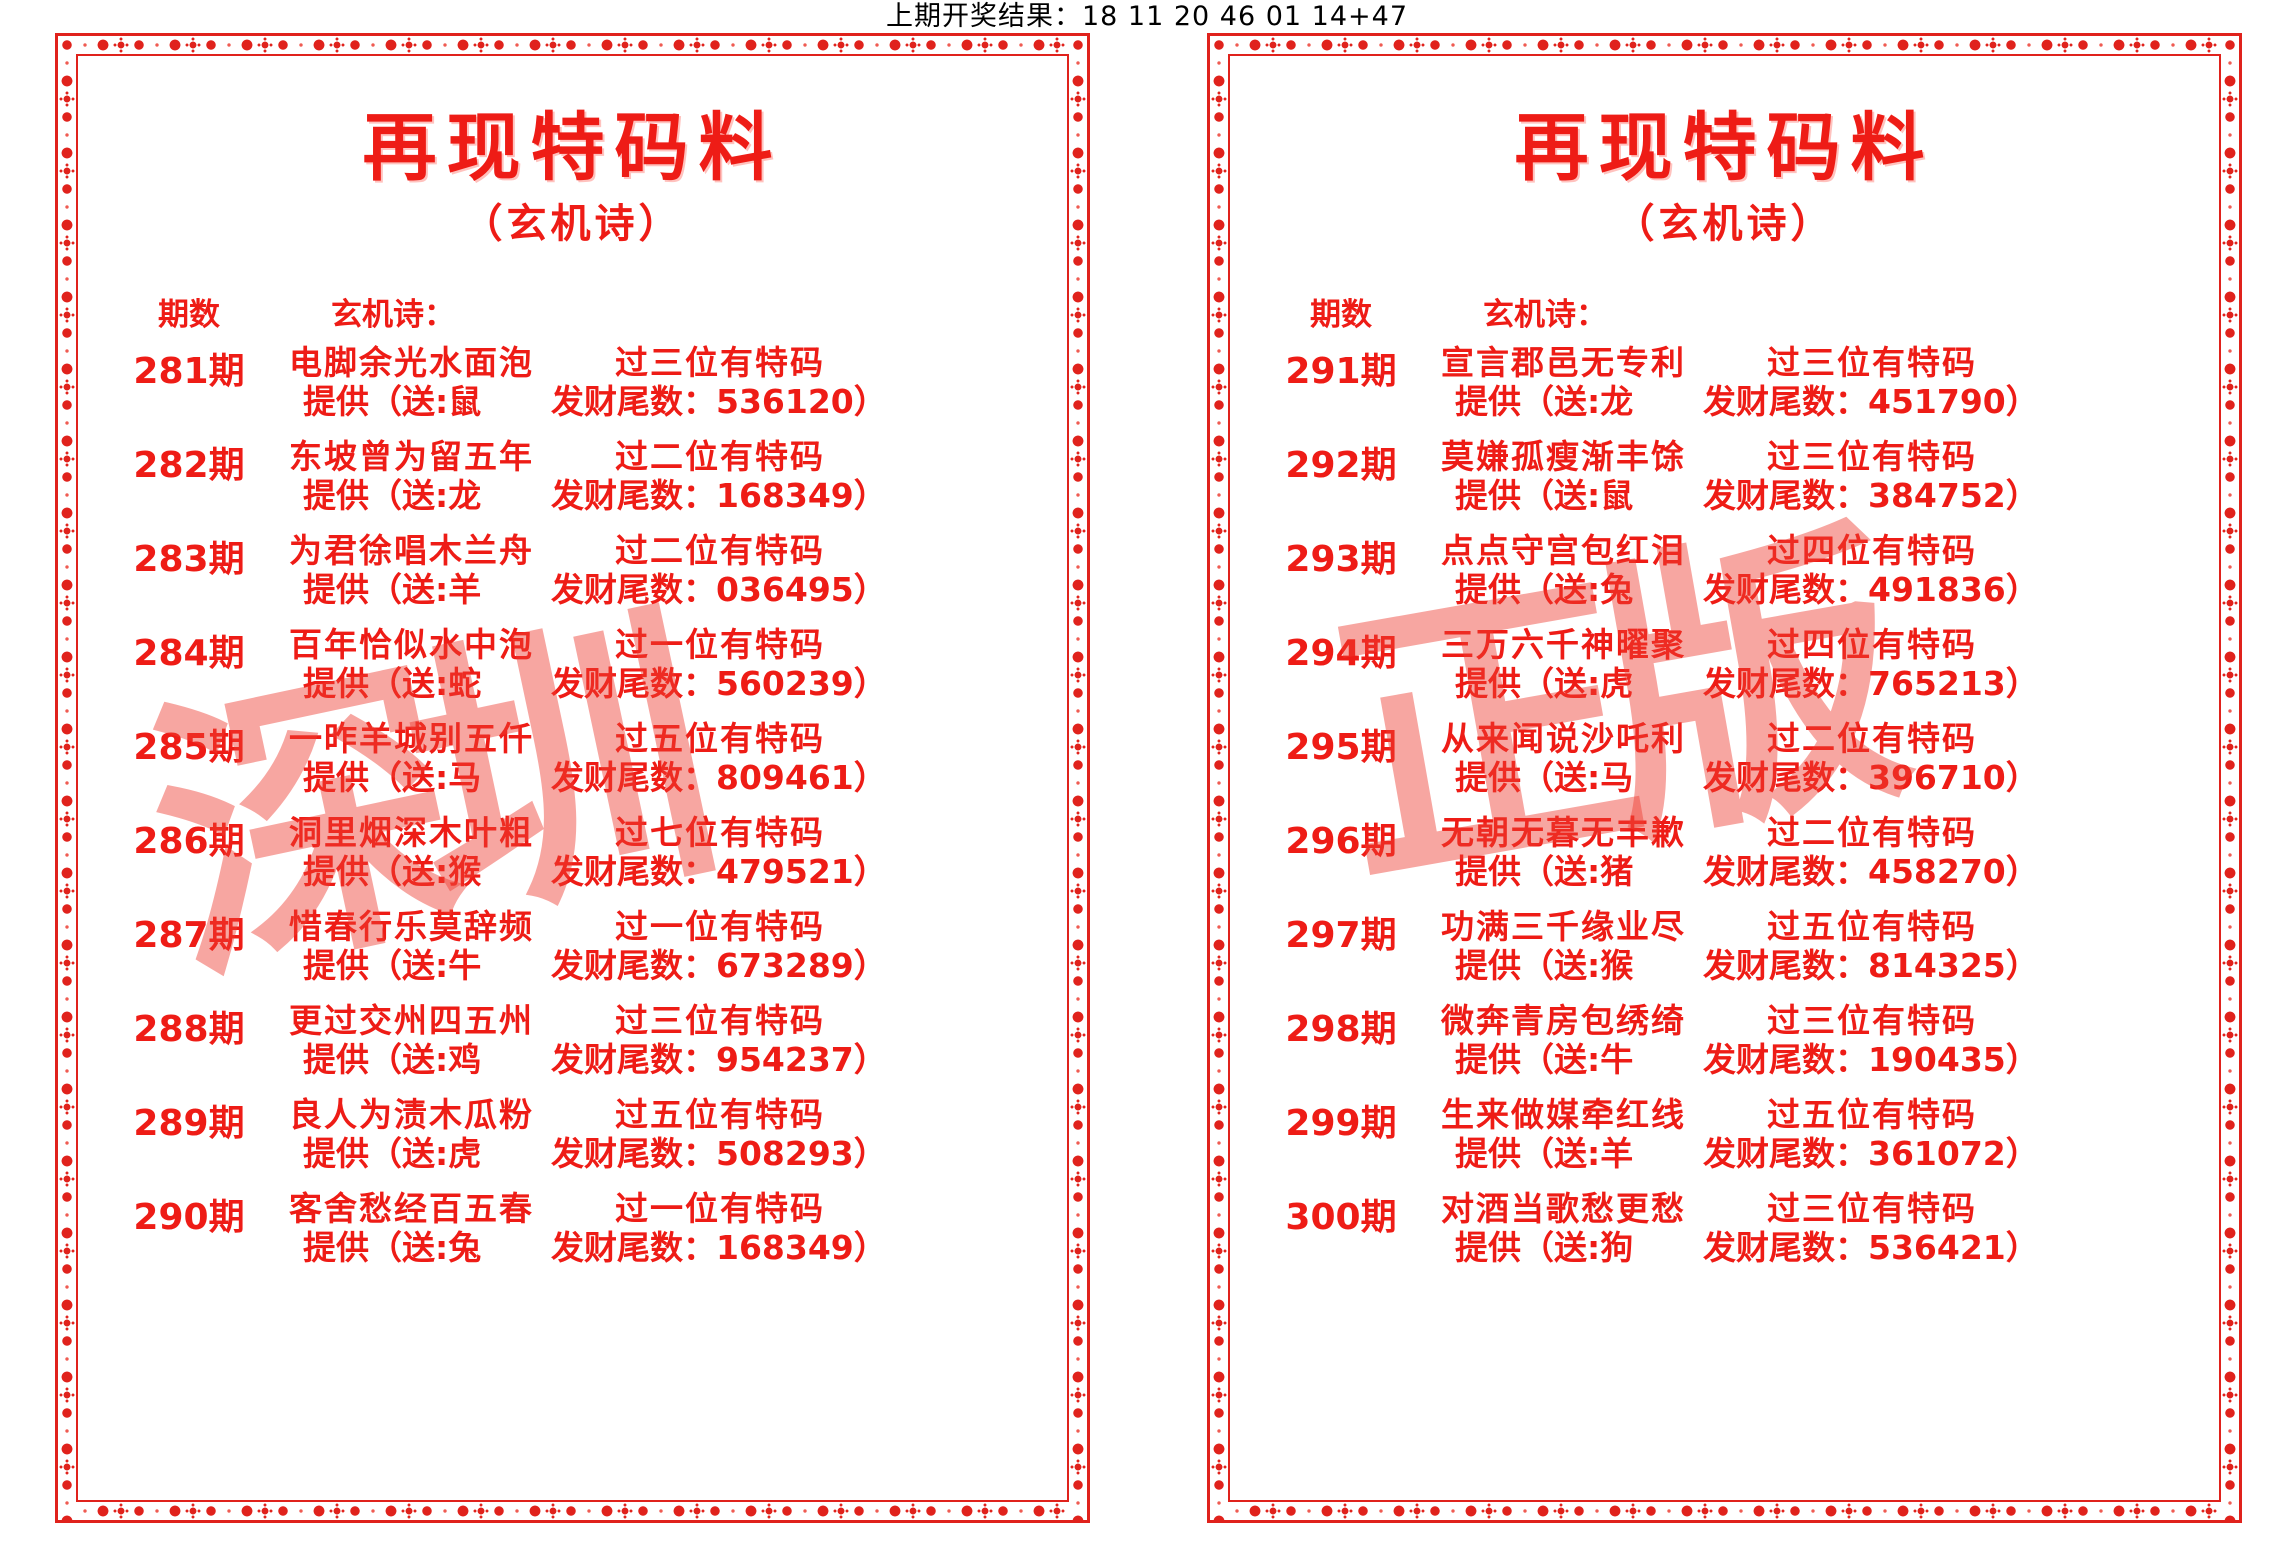  I want to click on row-poem: 洞里烟深木叶粗, so click(411, 832).